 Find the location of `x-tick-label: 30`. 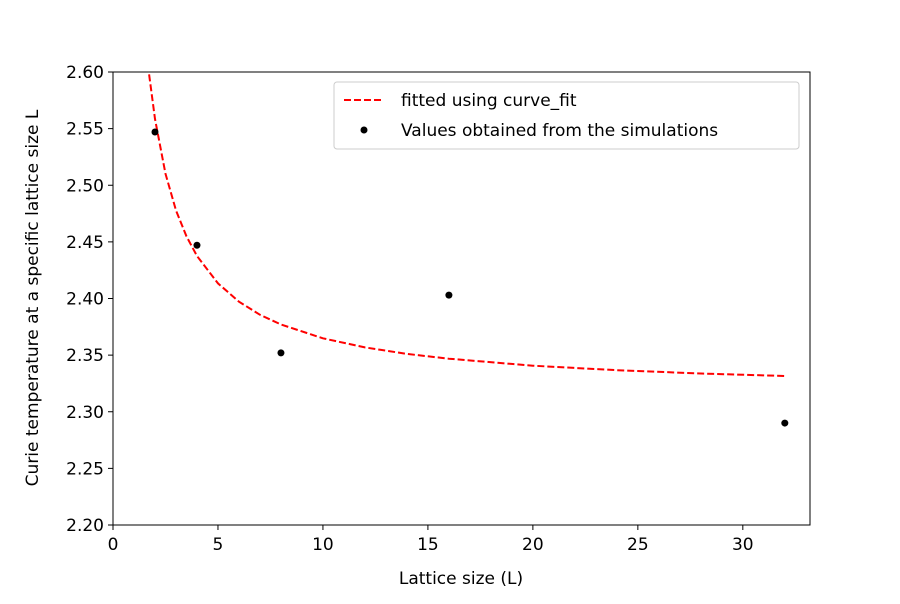

x-tick-label: 30 is located at coordinates (743, 545).